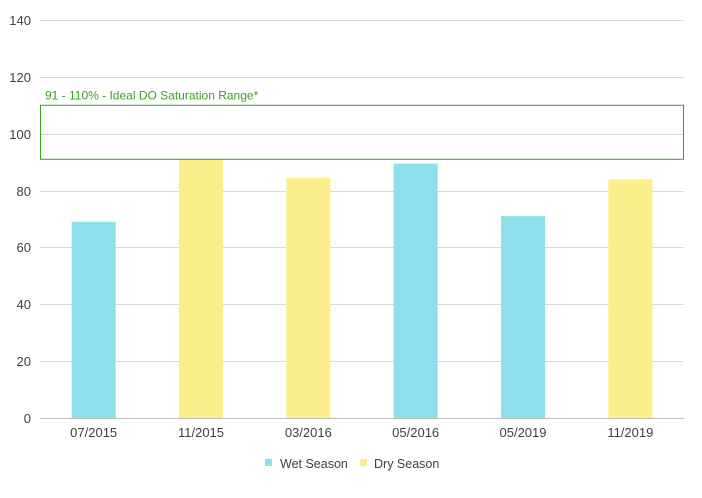 The width and height of the screenshot is (702, 498). What do you see at coordinates (27, 418) in the screenshot?
I see `y-tick-label: 0` at bounding box center [27, 418].